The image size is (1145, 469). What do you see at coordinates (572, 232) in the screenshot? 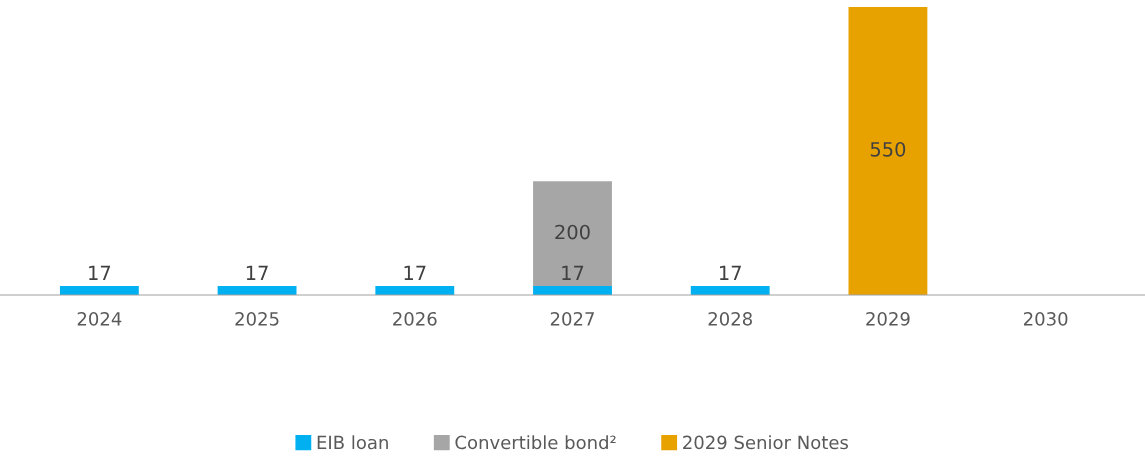
I see `data-label: 200` at bounding box center [572, 232].